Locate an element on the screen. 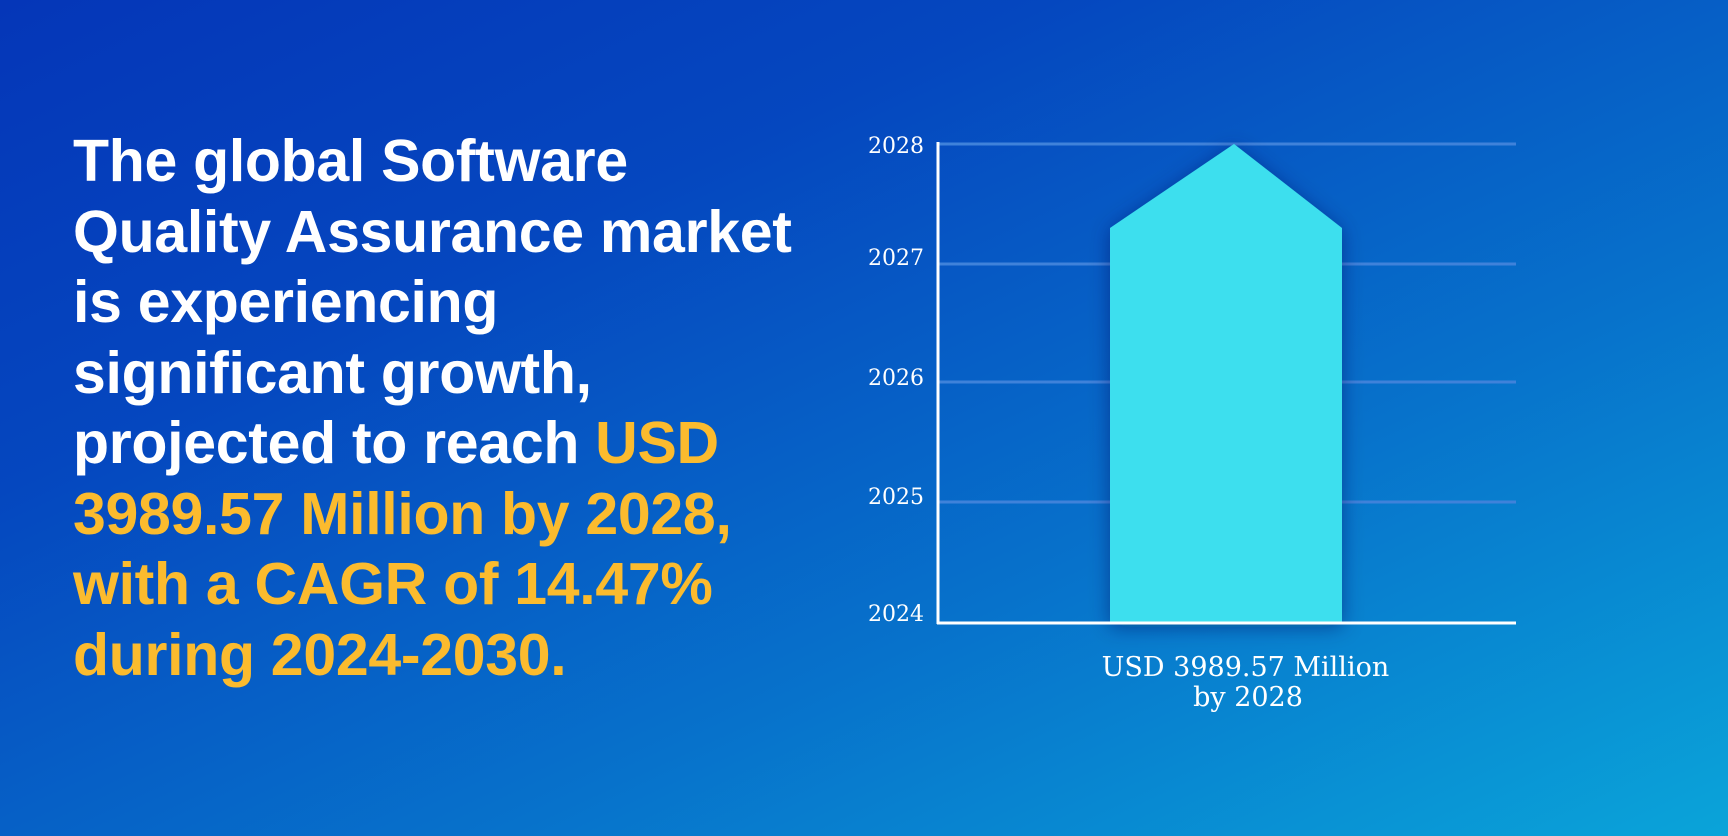  category-label-line-1: USD 3989.57 Million is located at coordinates (1246, 667).